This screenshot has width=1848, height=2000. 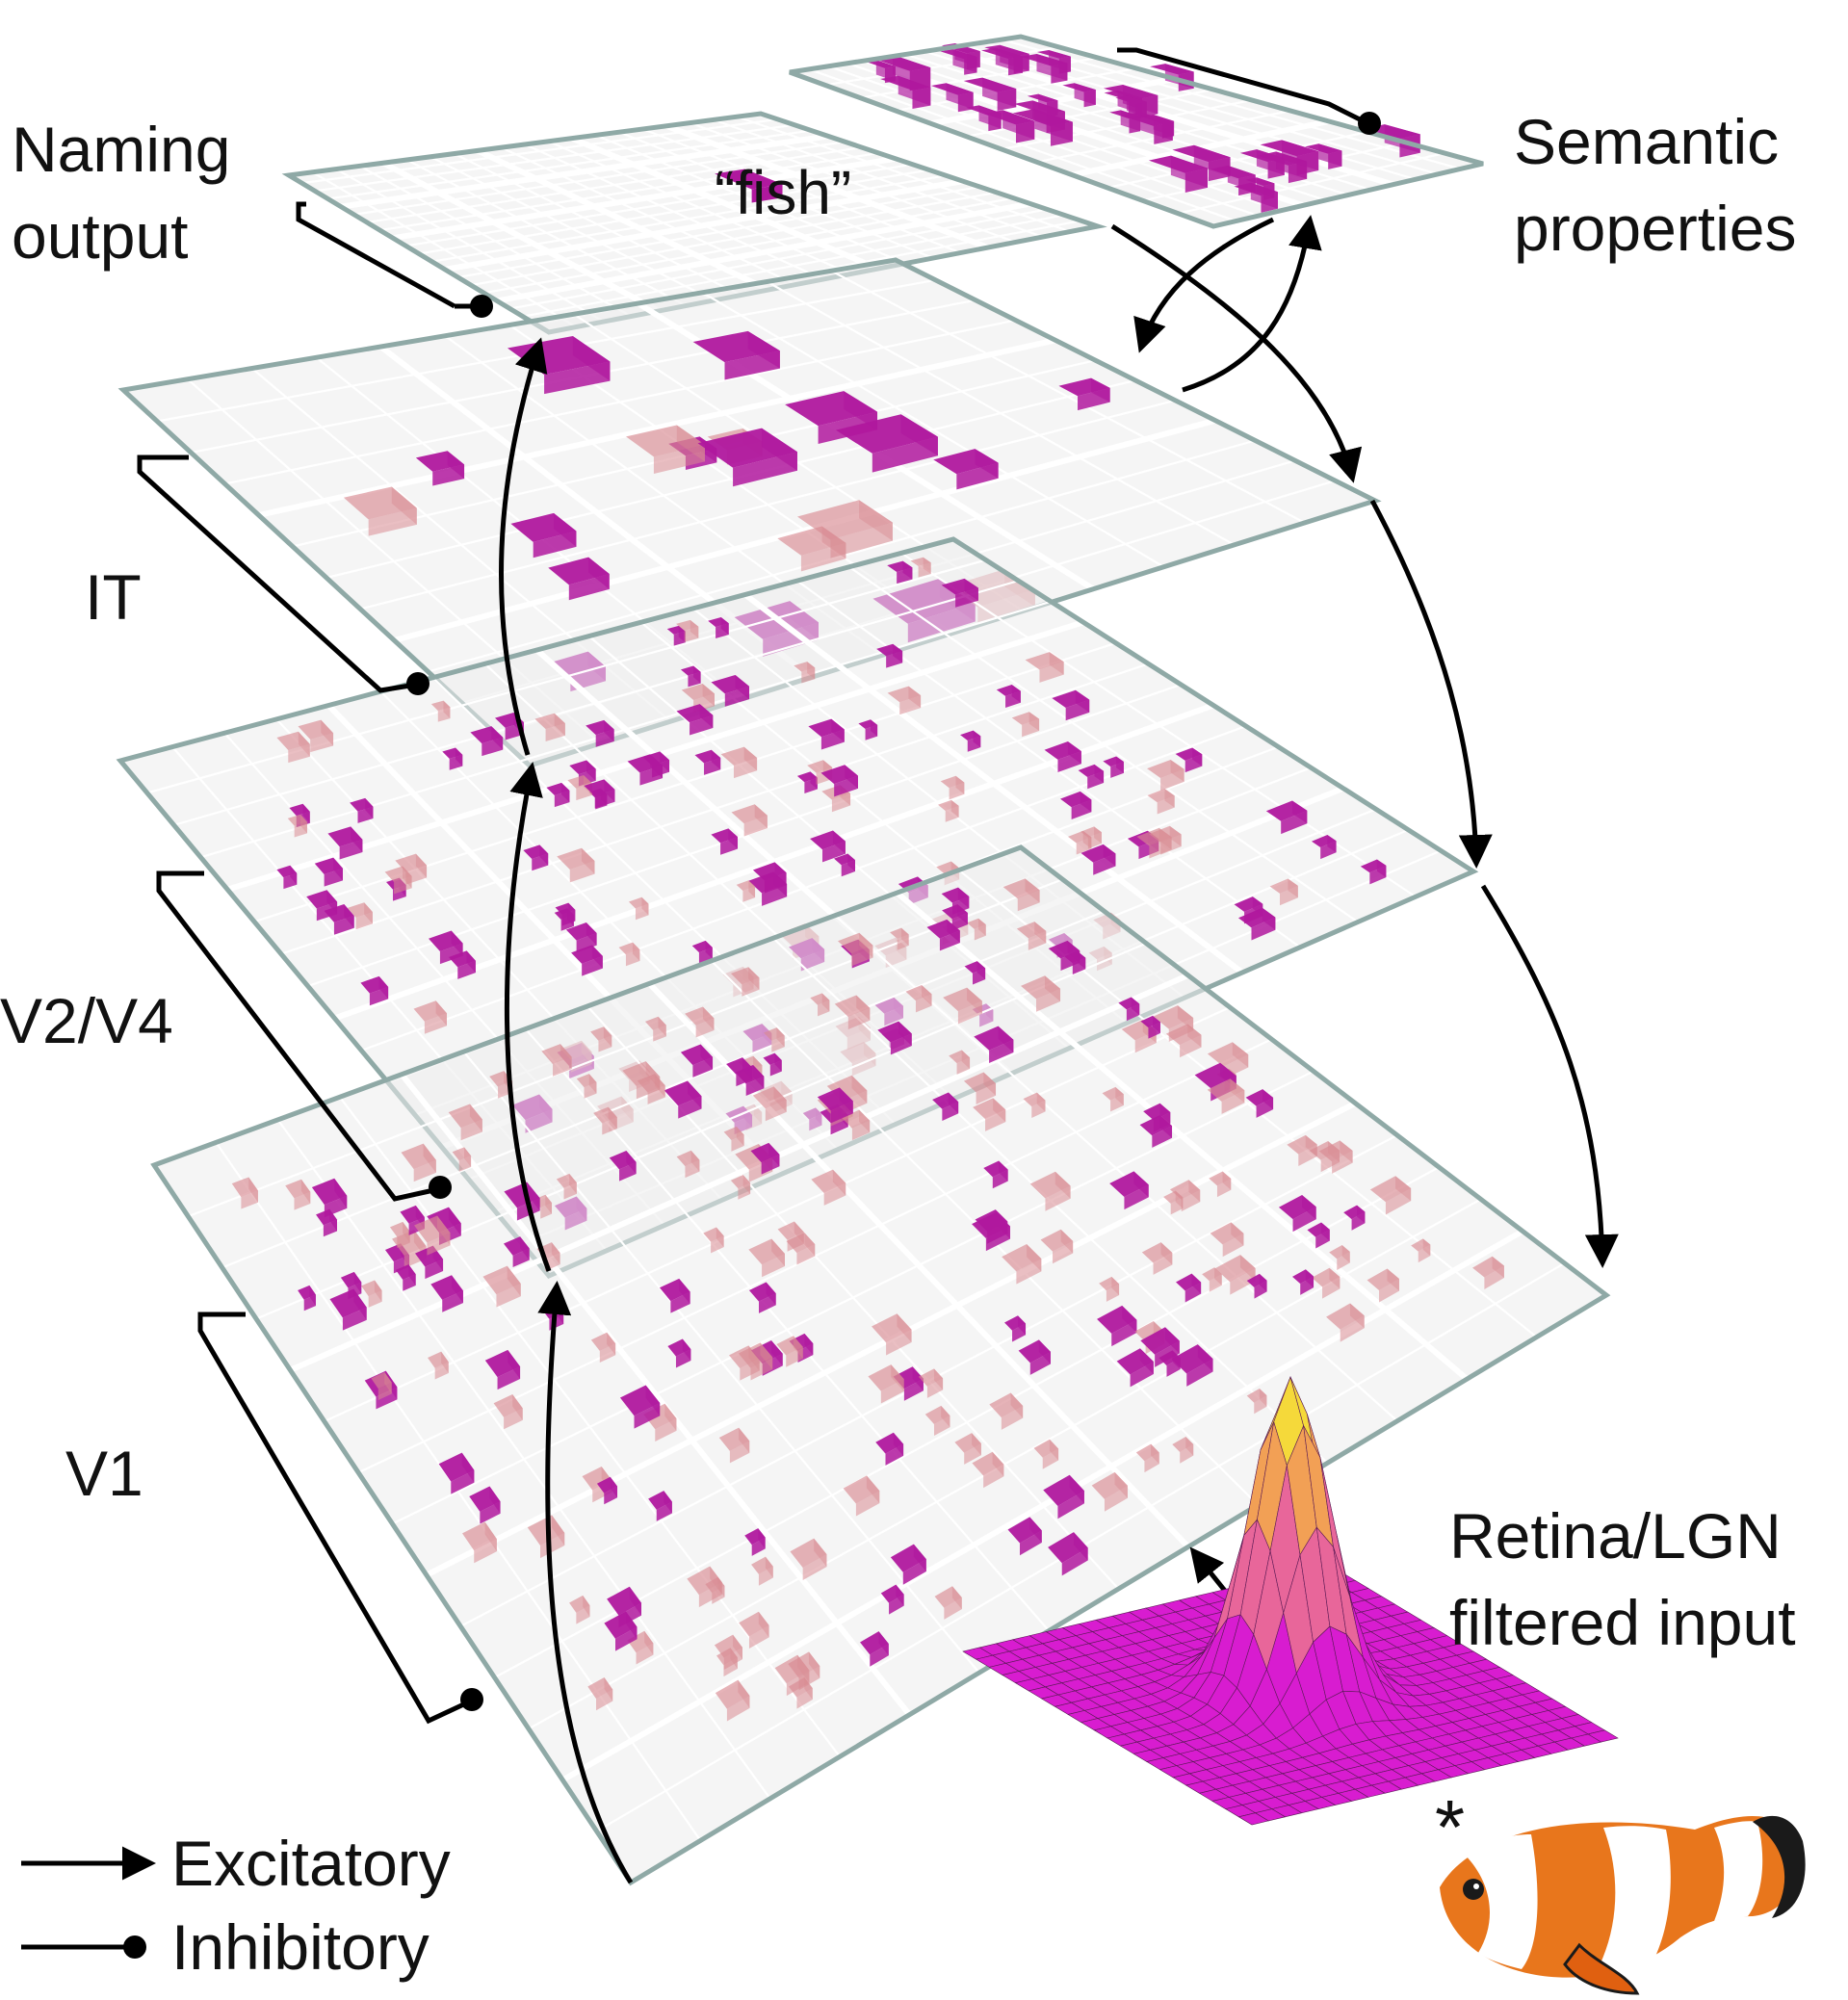 What do you see at coordinates (1647, 141) in the screenshot?
I see `semantic-properties-label-line1: Semantic` at bounding box center [1647, 141].